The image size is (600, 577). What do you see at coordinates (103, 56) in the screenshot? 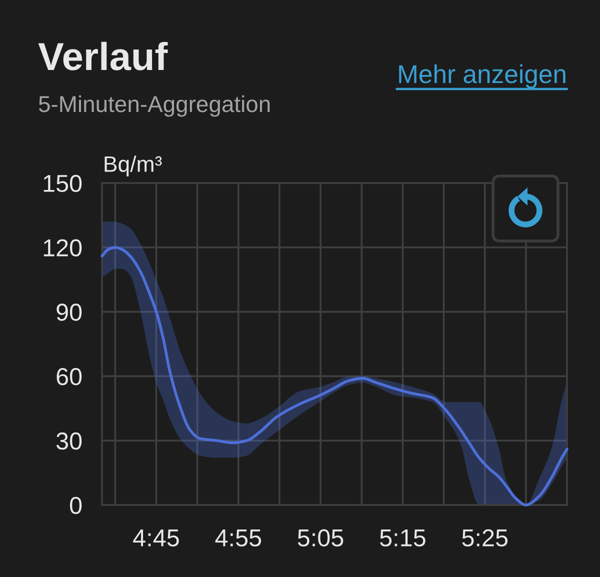
I see `chart-title: Verlauf` at bounding box center [103, 56].